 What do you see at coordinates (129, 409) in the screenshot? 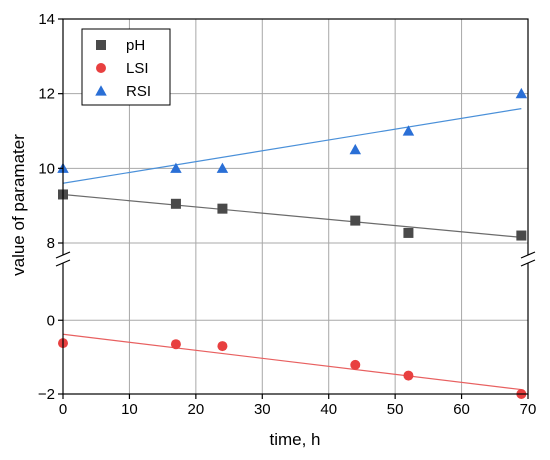
I see `x-tick-label: 10` at bounding box center [129, 409].